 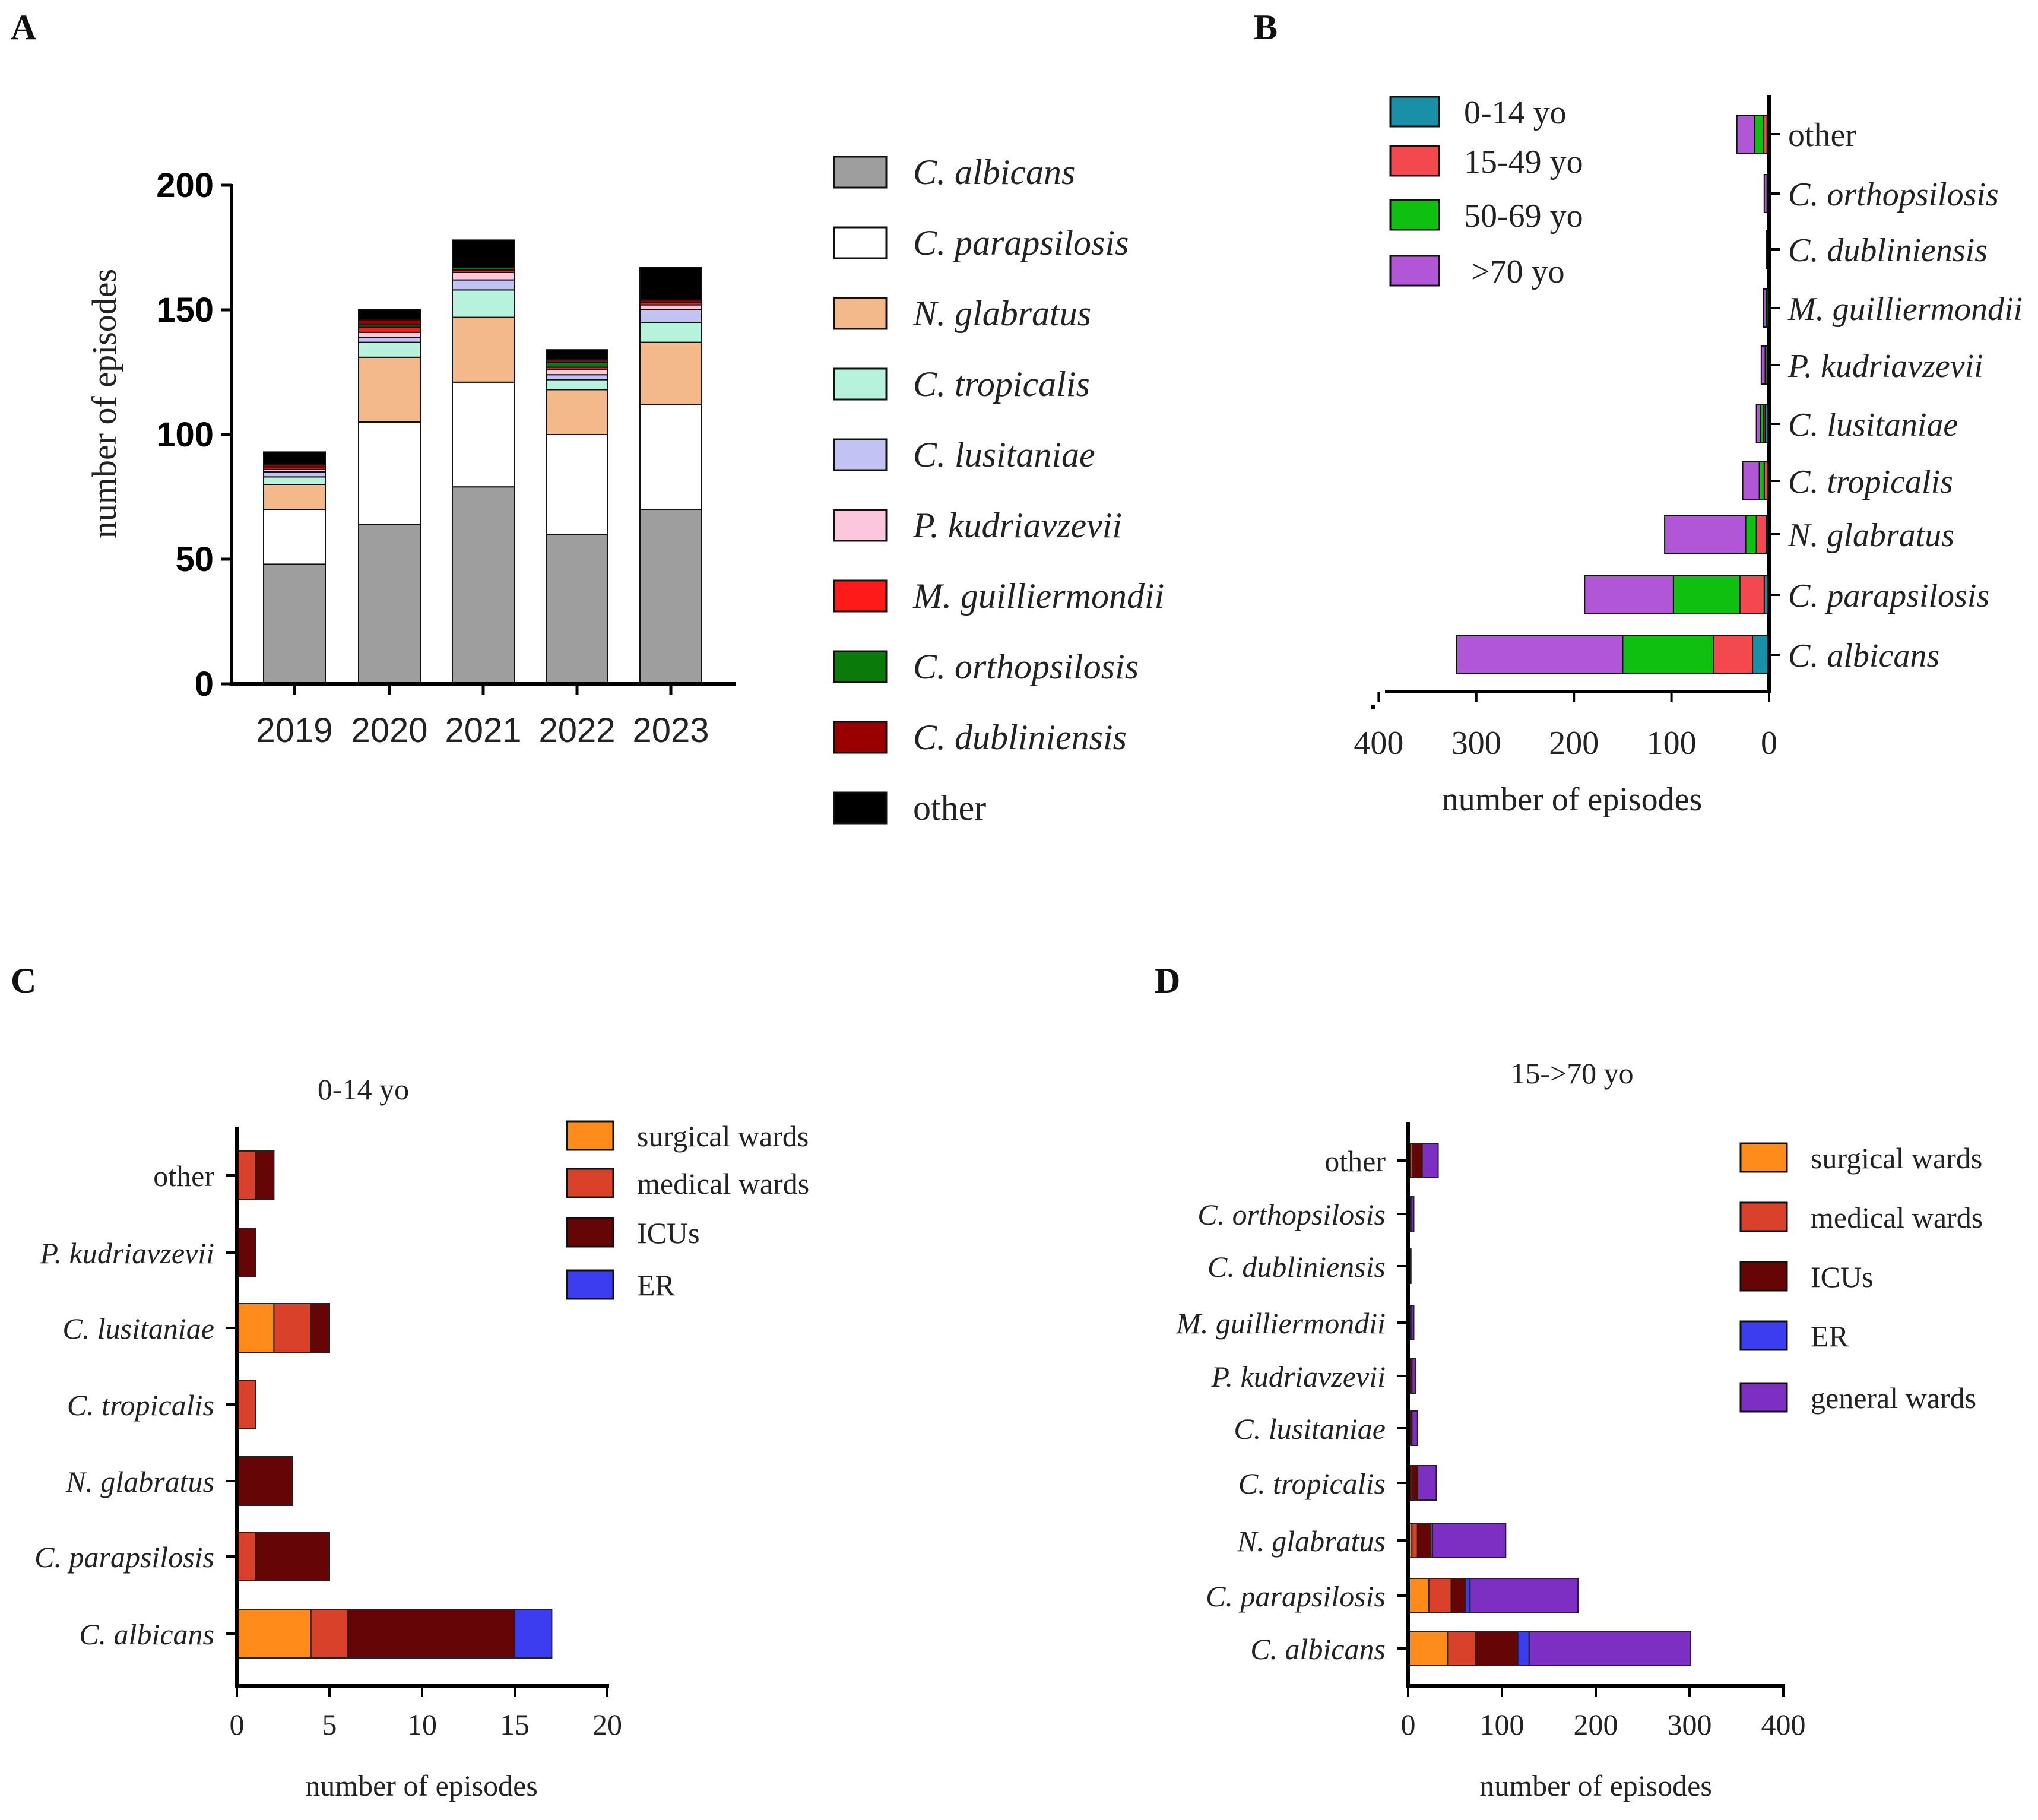 What do you see at coordinates (1896, 1158) in the screenshot?
I see `legend-label-surgical-wards: surgical wards` at bounding box center [1896, 1158].